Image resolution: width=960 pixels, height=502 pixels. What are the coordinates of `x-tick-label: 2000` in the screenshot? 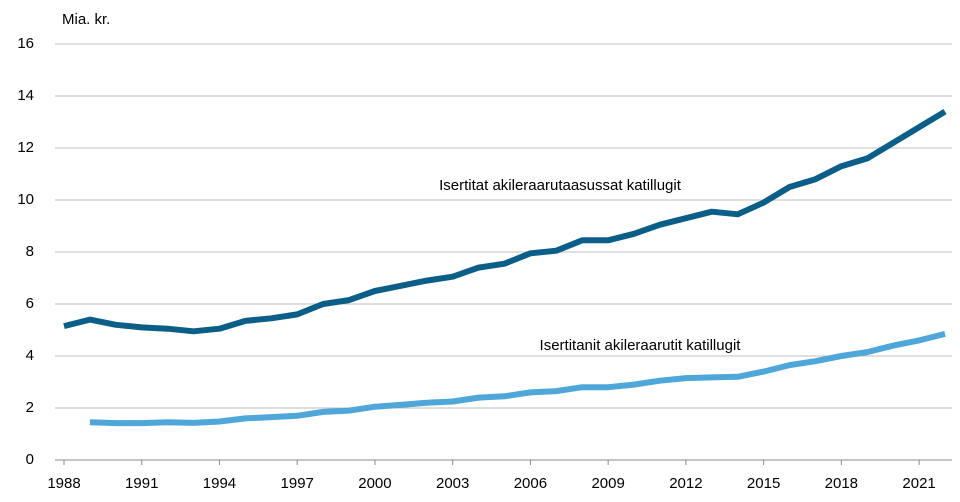 It's located at (374, 483).